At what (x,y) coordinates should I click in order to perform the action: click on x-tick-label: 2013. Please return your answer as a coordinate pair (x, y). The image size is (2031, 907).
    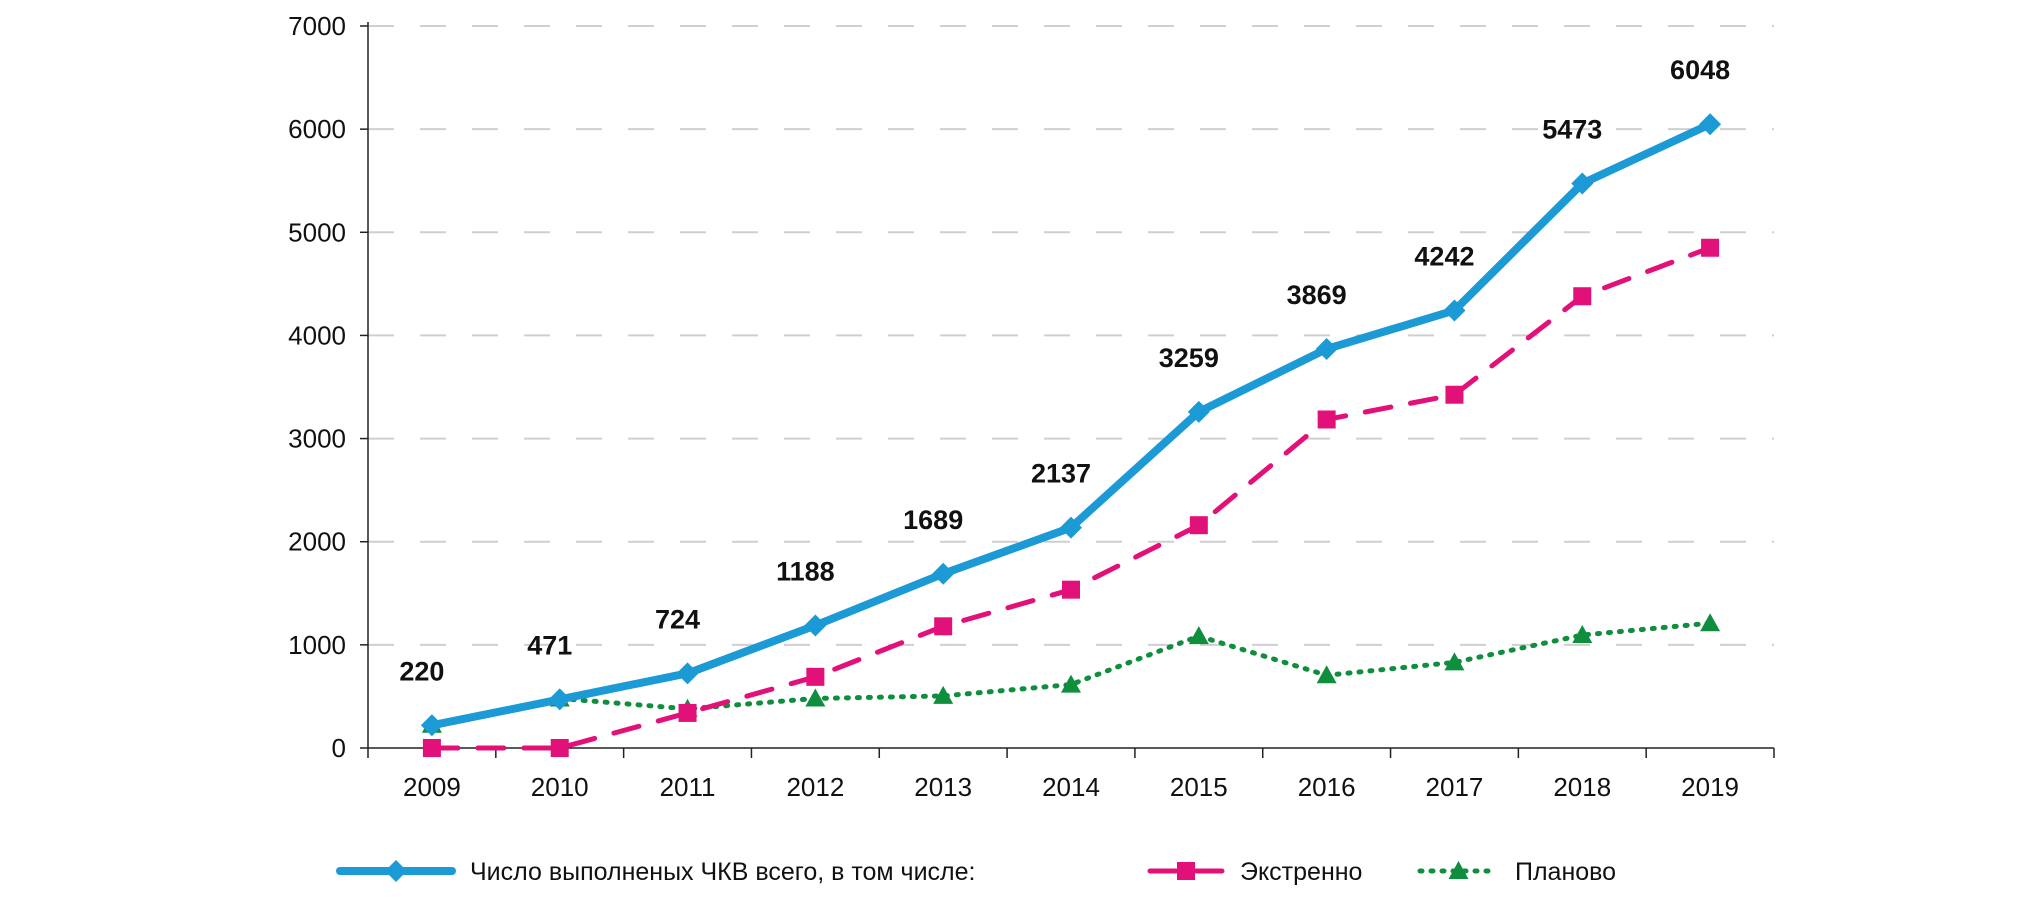
    Looking at the image, I should click on (943, 787).